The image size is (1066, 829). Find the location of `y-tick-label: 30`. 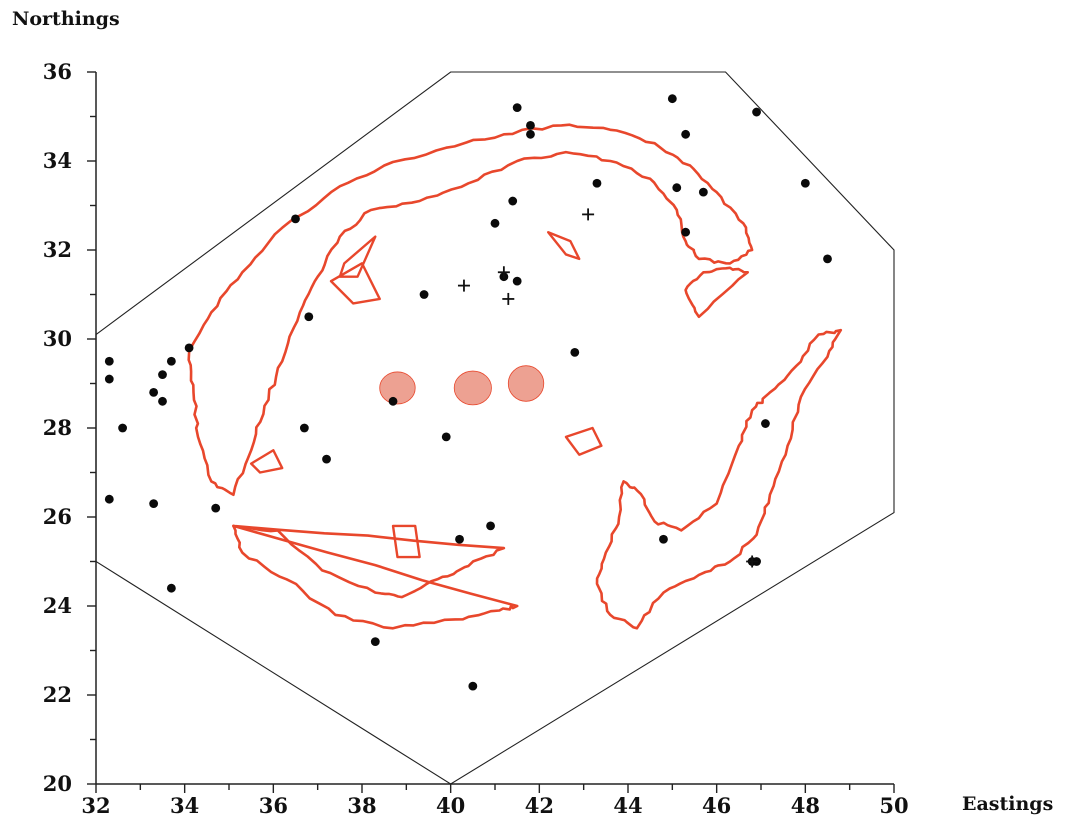

y-tick-label: 30 is located at coordinates (57, 338).